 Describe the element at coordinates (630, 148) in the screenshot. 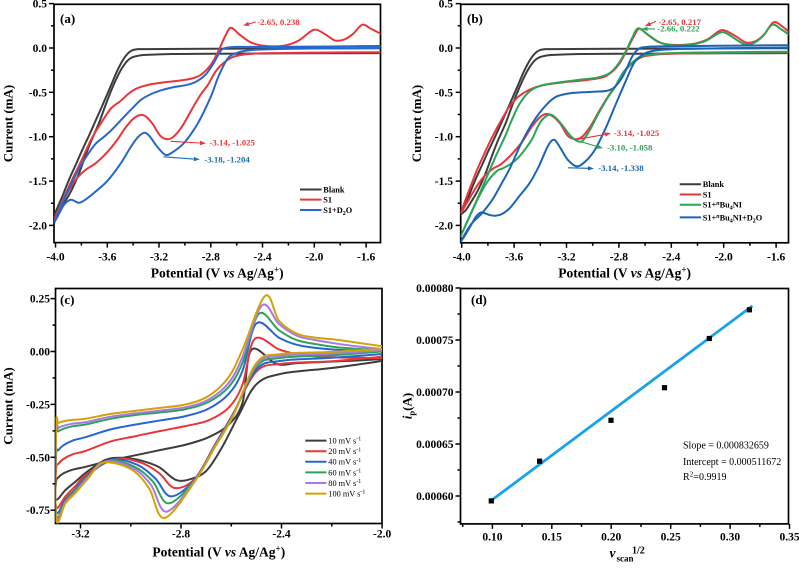

I see `svg-text: -3.10, -1.058` at that location.